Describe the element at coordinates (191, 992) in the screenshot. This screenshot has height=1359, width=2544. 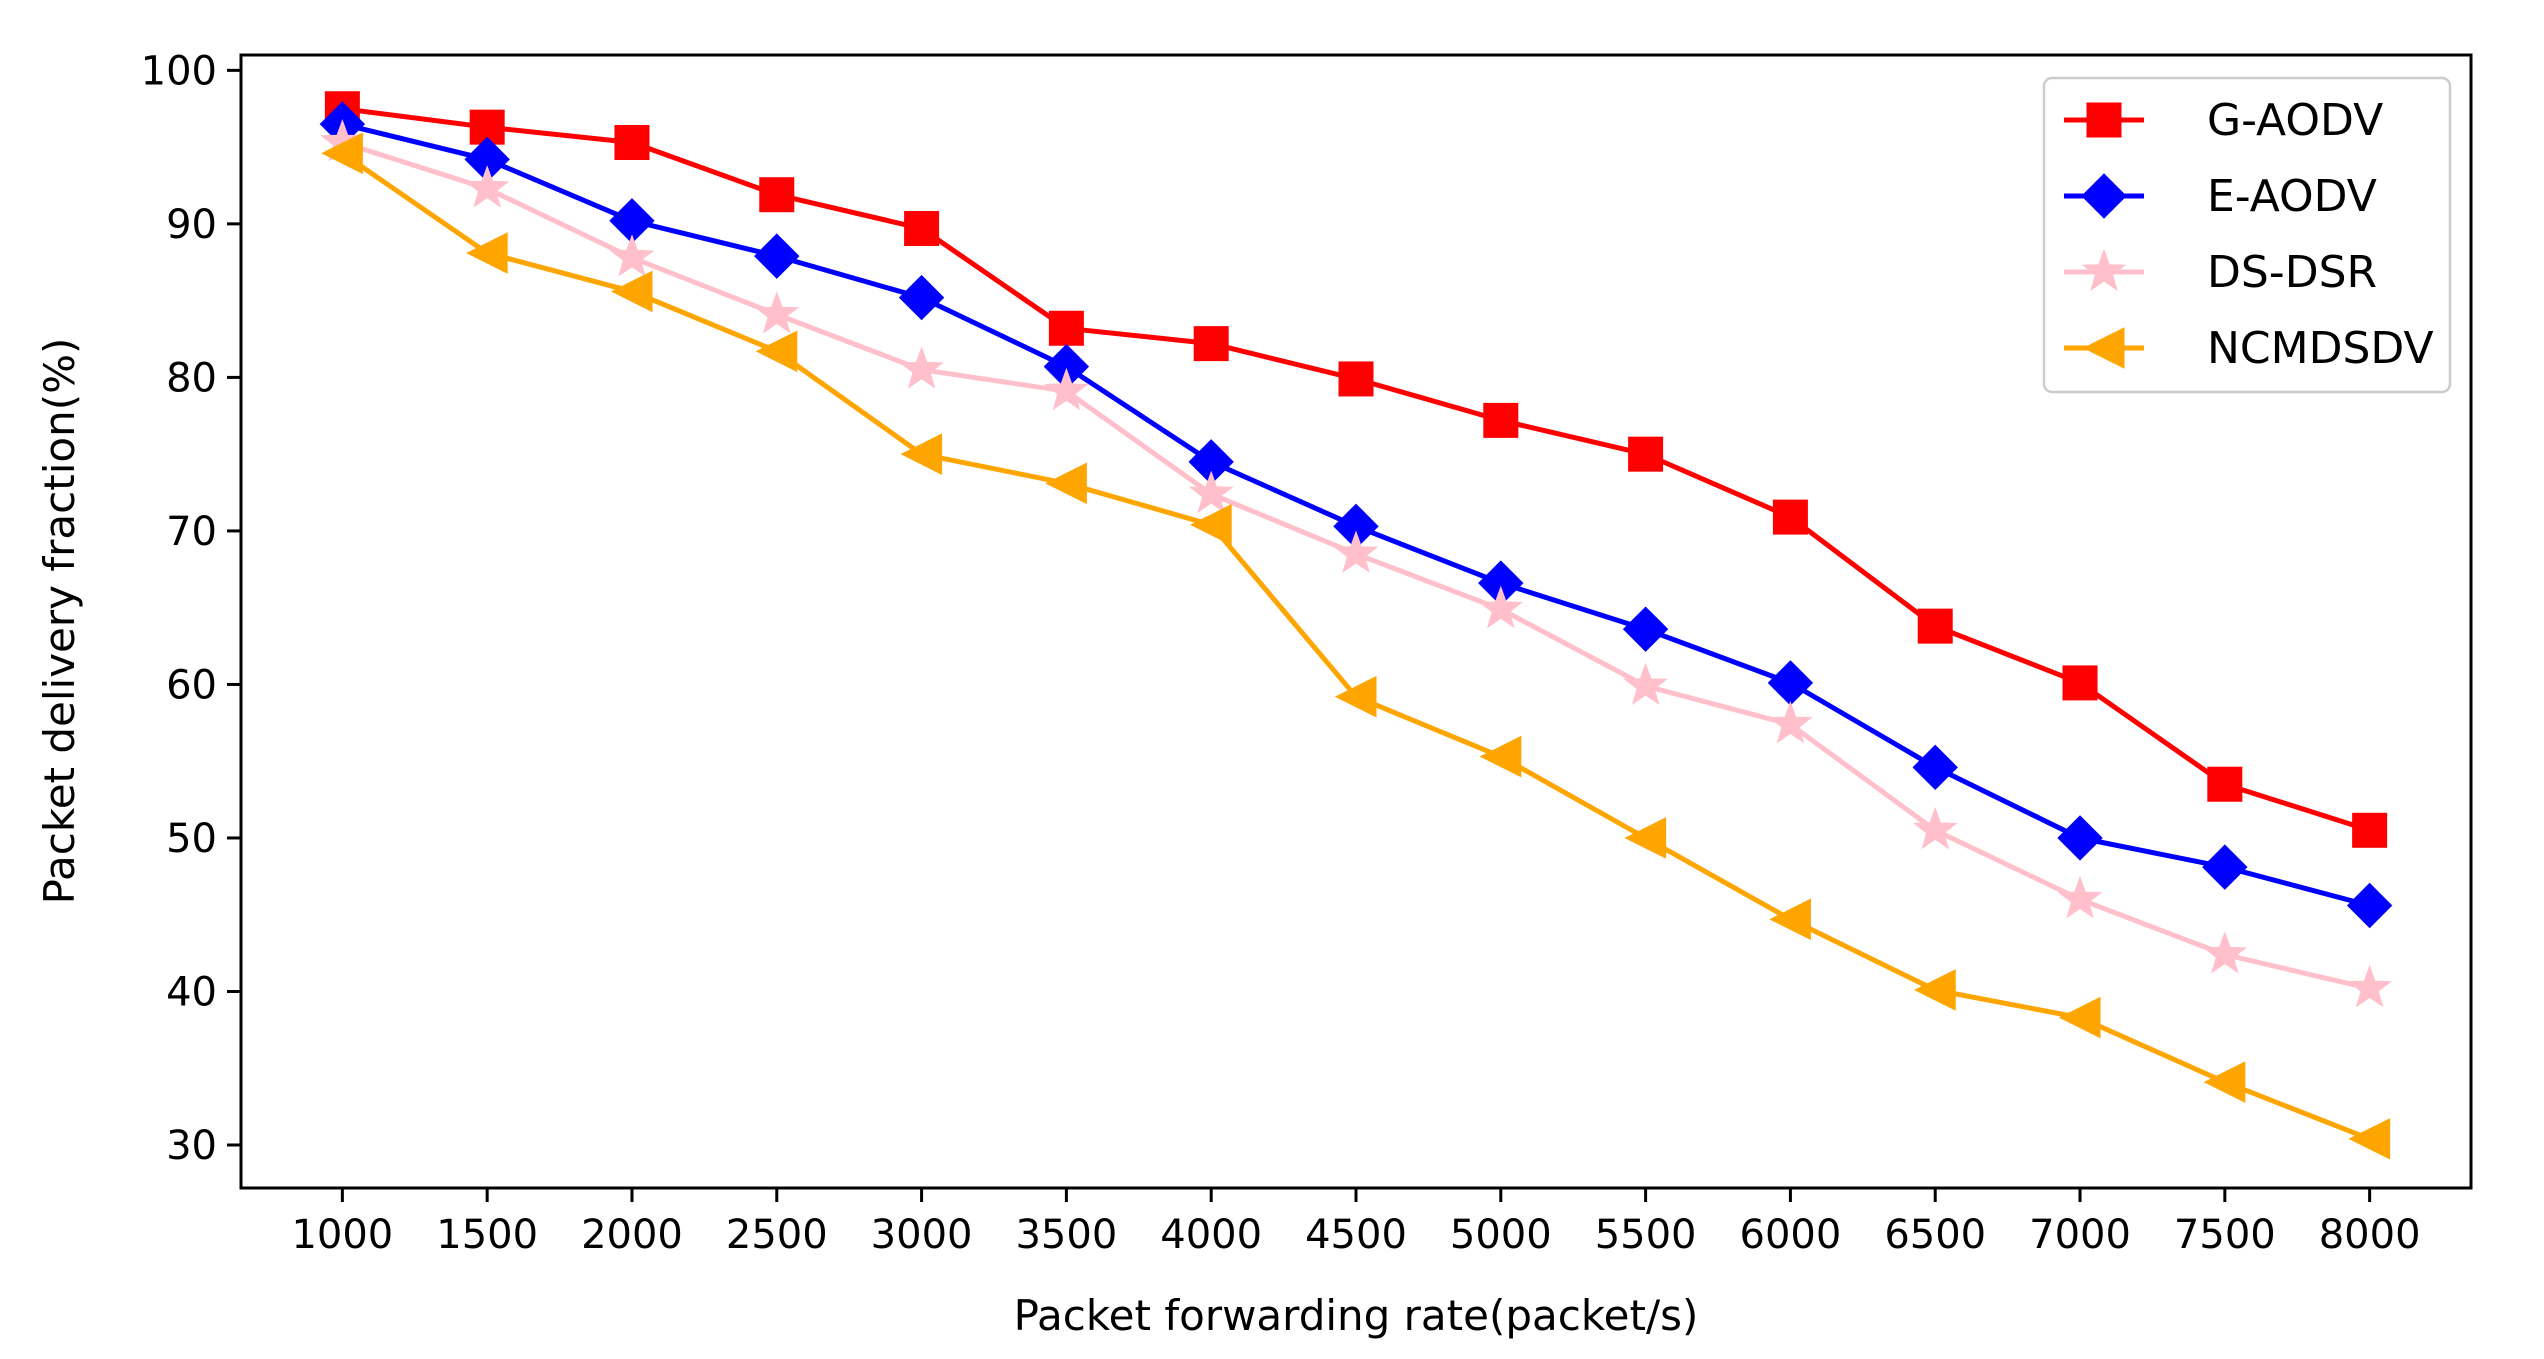
I see `y-tick-label: 40` at that location.